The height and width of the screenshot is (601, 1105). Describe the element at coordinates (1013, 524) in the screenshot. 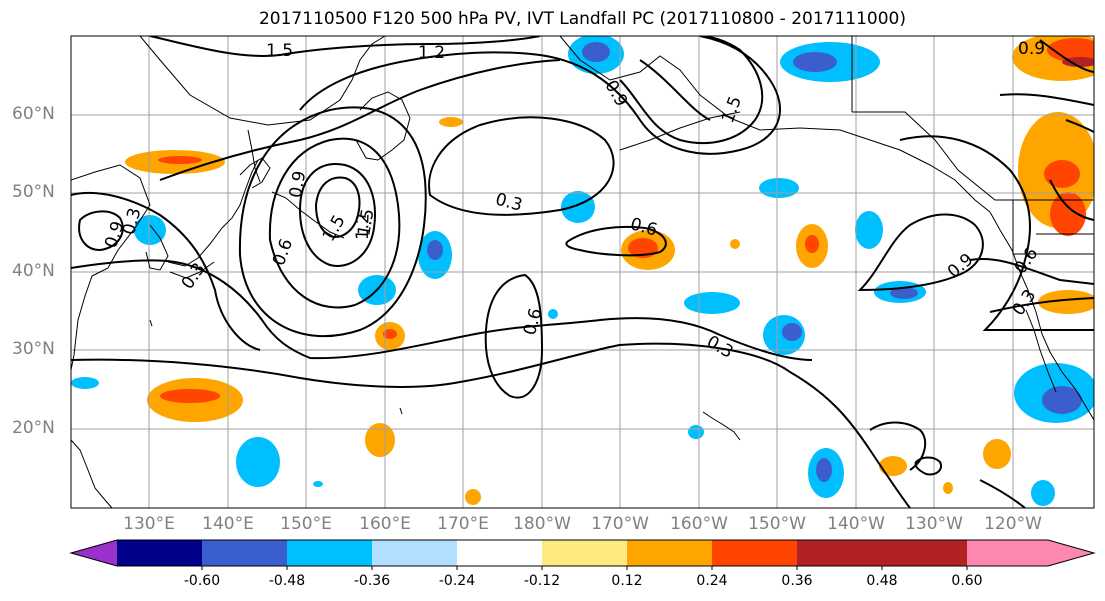

I see `lon-label: 120°W` at that location.